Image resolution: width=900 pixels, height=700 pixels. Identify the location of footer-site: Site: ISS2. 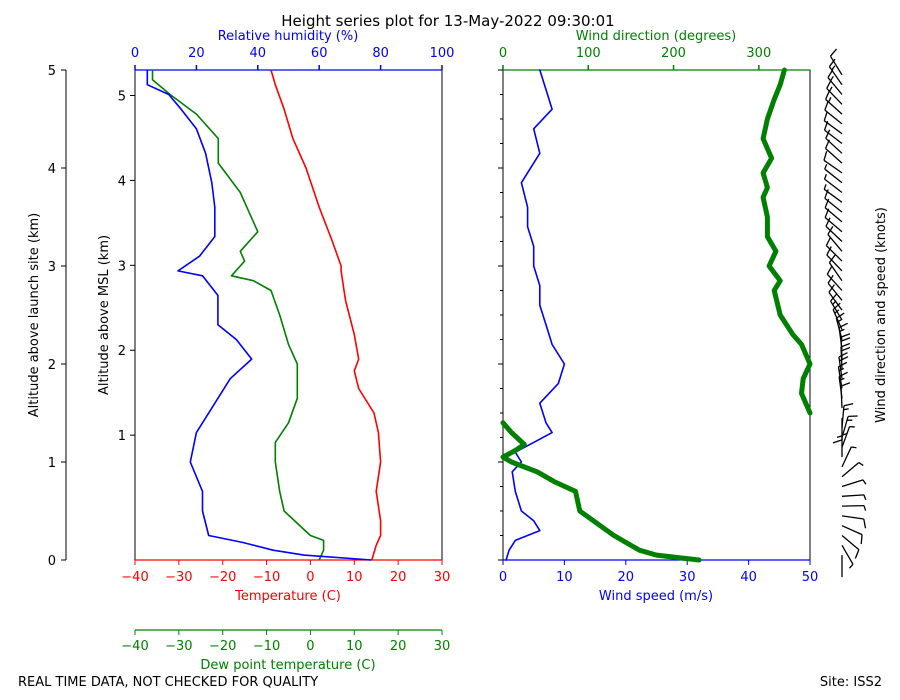
(851, 682).